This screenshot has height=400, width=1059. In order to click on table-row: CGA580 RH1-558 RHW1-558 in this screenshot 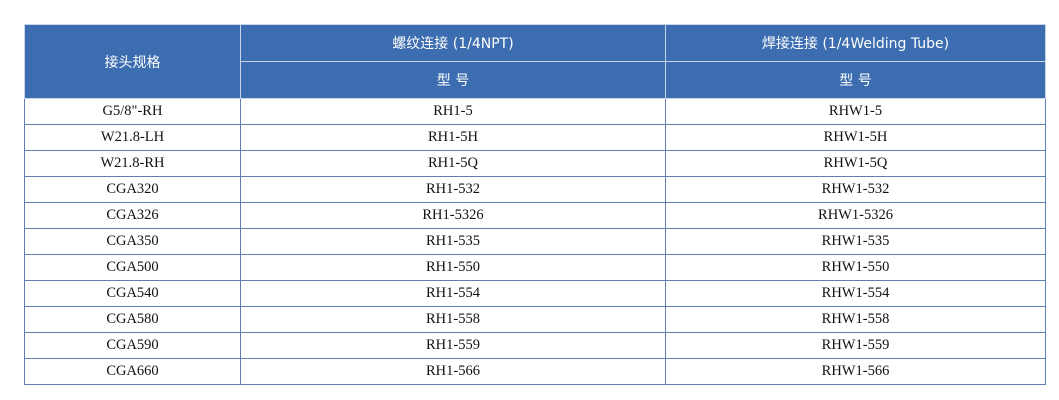, I will do `click(535, 319)`.